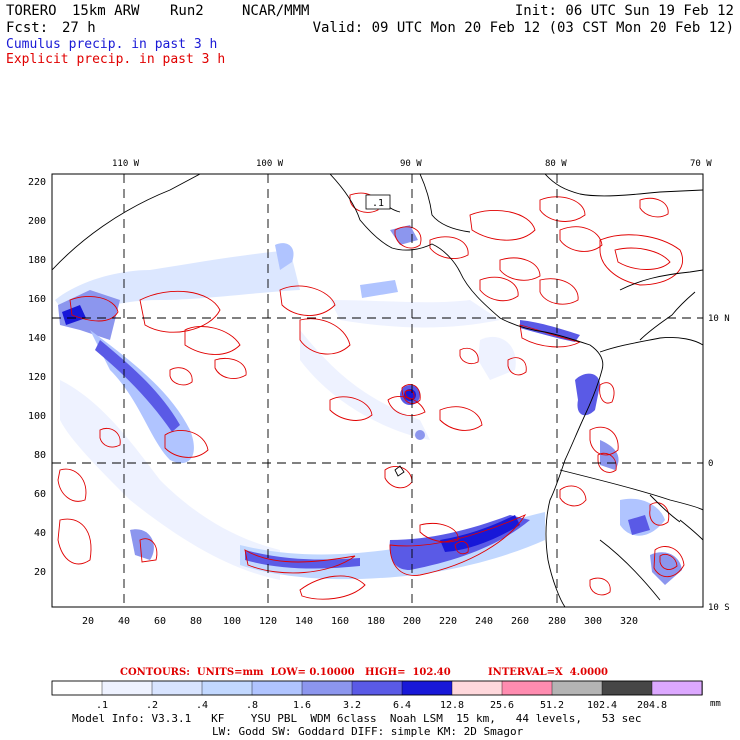  What do you see at coordinates (102, 705) in the screenshot?
I see `colorbar-label: .1` at bounding box center [102, 705].